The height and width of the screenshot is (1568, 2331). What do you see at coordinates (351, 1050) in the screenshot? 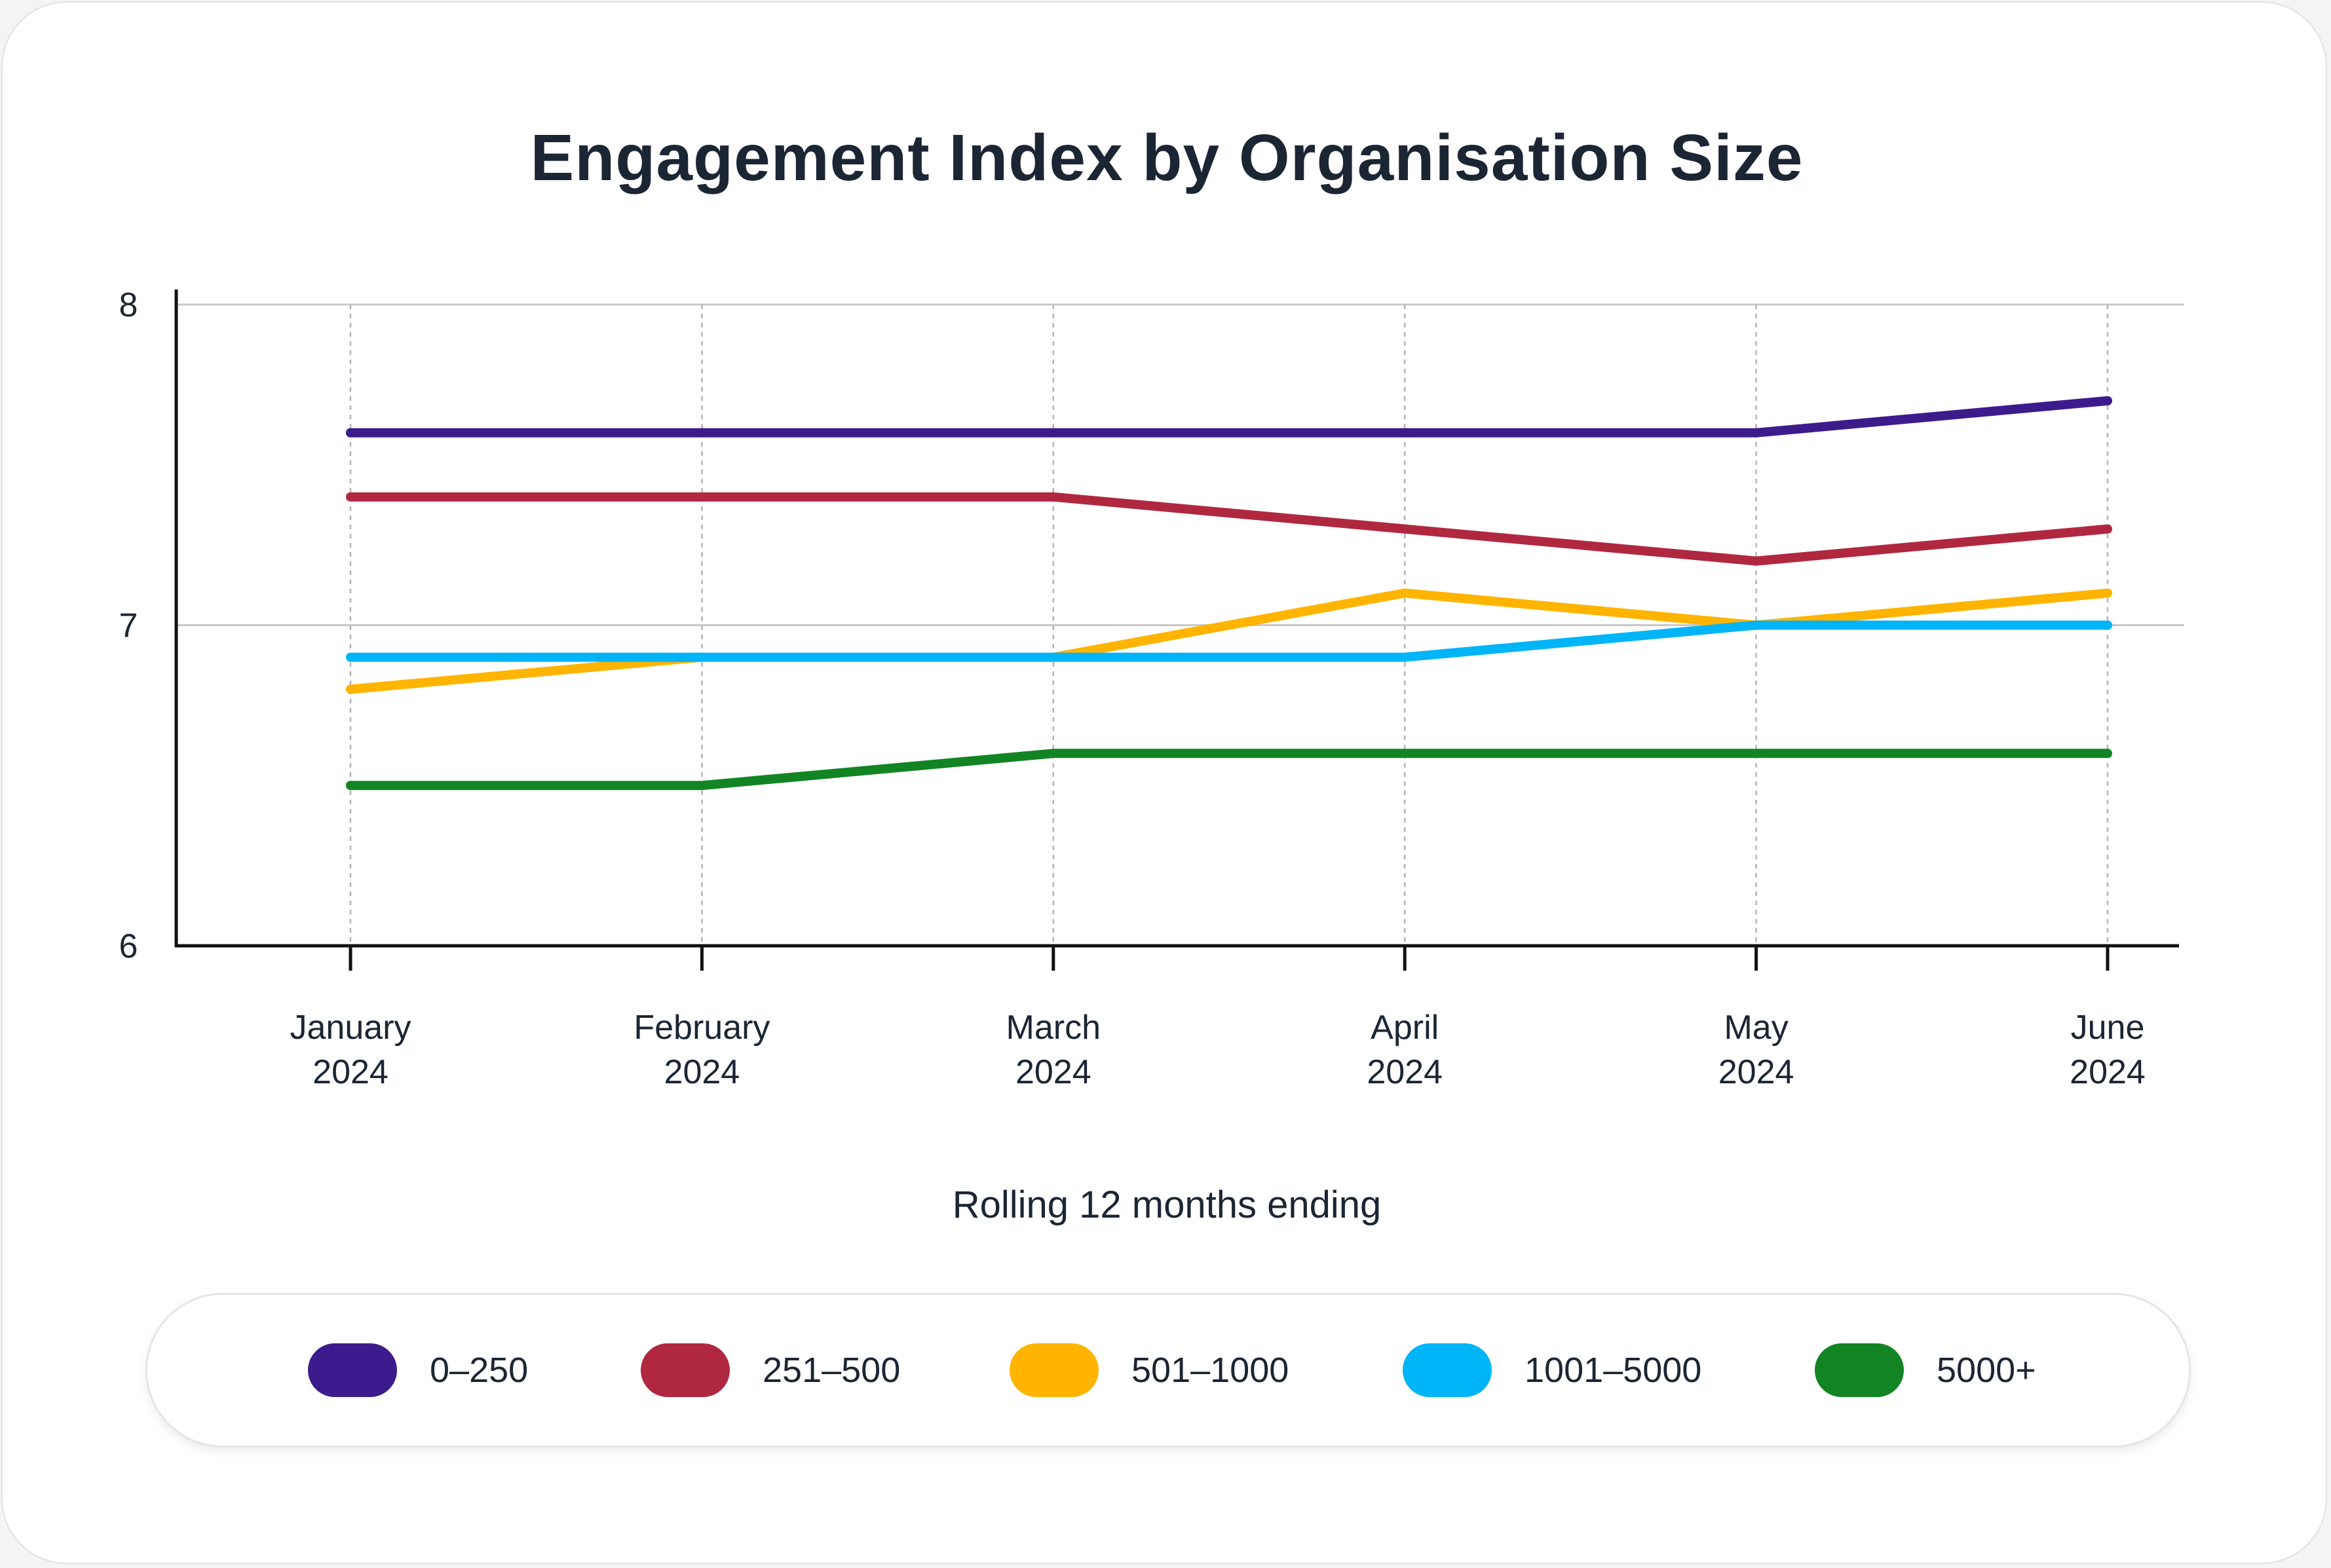
I see `x-tick-label-0: January 2024` at bounding box center [351, 1050].